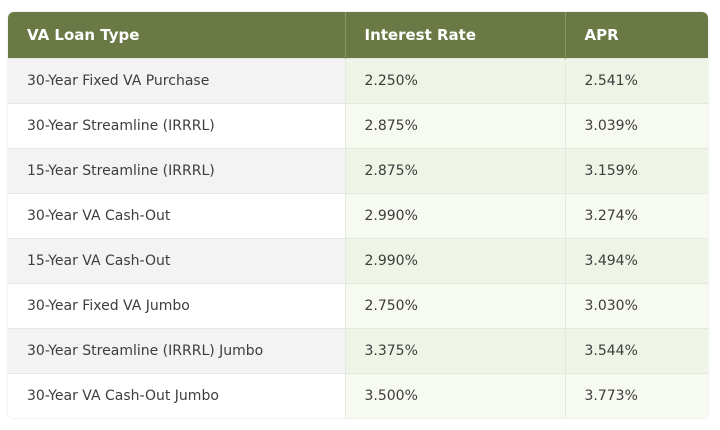 The height and width of the screenshot is (430, 720). I want to click on header-cell: APR, so click(636, 35).